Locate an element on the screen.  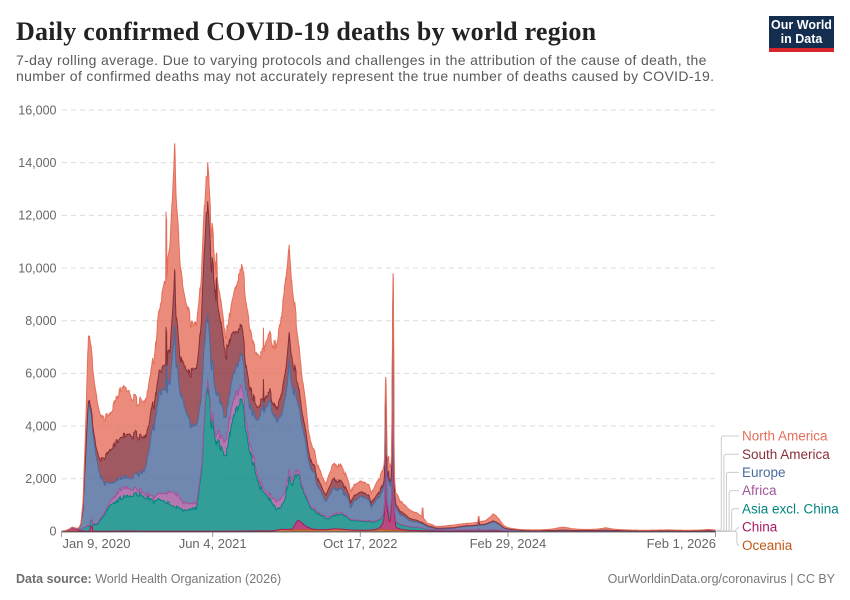
data-source-text: World Health Organization (2026) is located at coordinates (186, 579).